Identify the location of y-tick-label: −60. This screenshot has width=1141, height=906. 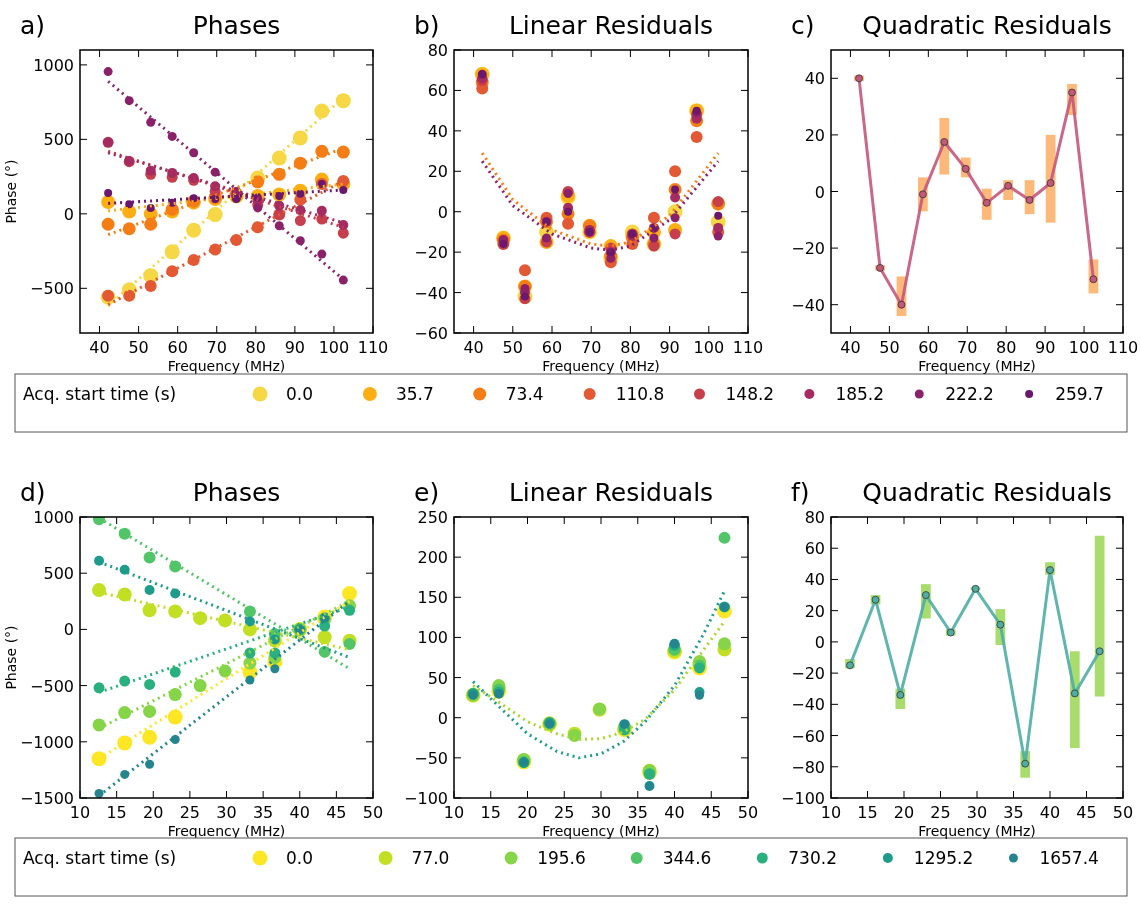
(431, 333).